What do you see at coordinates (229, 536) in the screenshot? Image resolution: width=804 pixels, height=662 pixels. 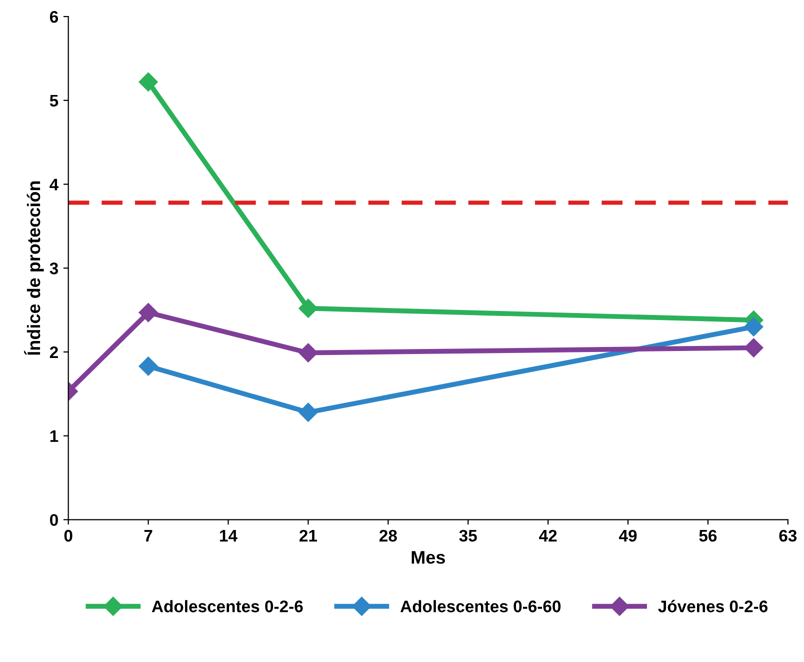 I see `x-tick-label: 14` at bounding box center [229, 536].